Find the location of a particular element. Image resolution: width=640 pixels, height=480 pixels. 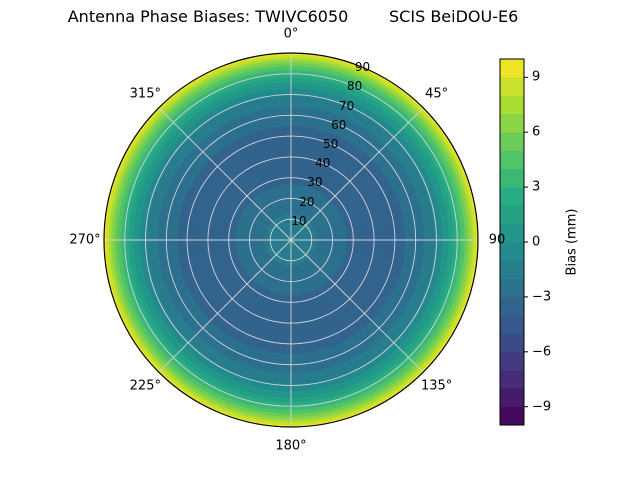

radial-tick-label: 40 is located at coordinates (323, 163).